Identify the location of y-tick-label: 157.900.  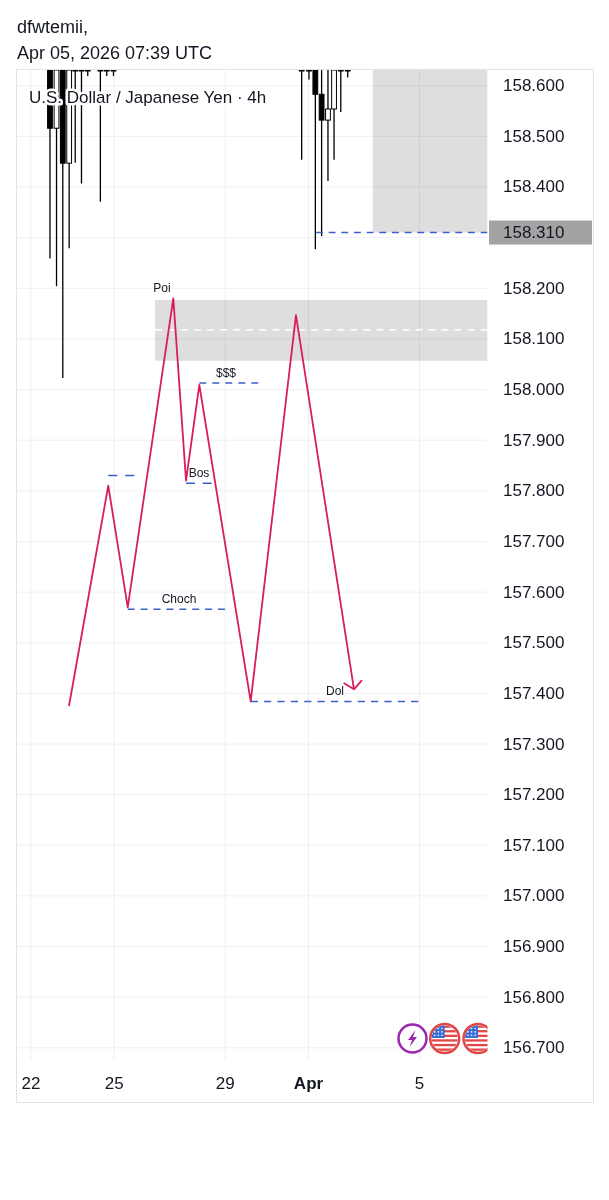
(534, 440).